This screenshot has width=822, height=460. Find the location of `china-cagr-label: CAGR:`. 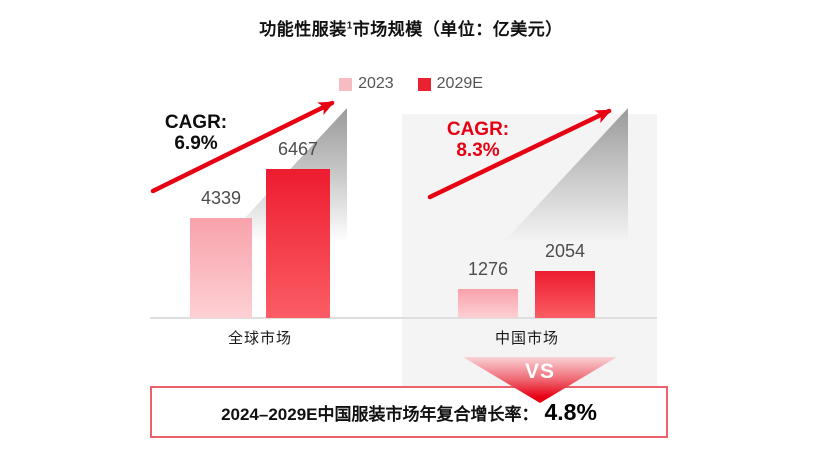

china-cagr-label: CAGR: is located at coordinates (478, 129).